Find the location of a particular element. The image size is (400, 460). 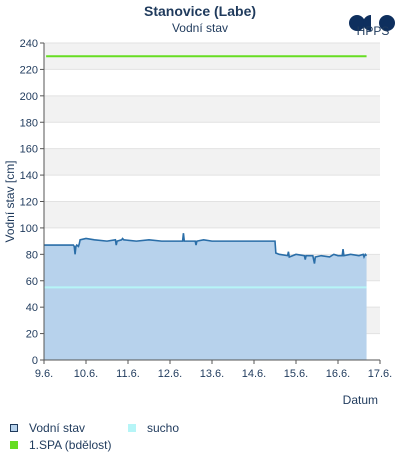

y-tick-label: 80 is located at coordinates (32, 255).